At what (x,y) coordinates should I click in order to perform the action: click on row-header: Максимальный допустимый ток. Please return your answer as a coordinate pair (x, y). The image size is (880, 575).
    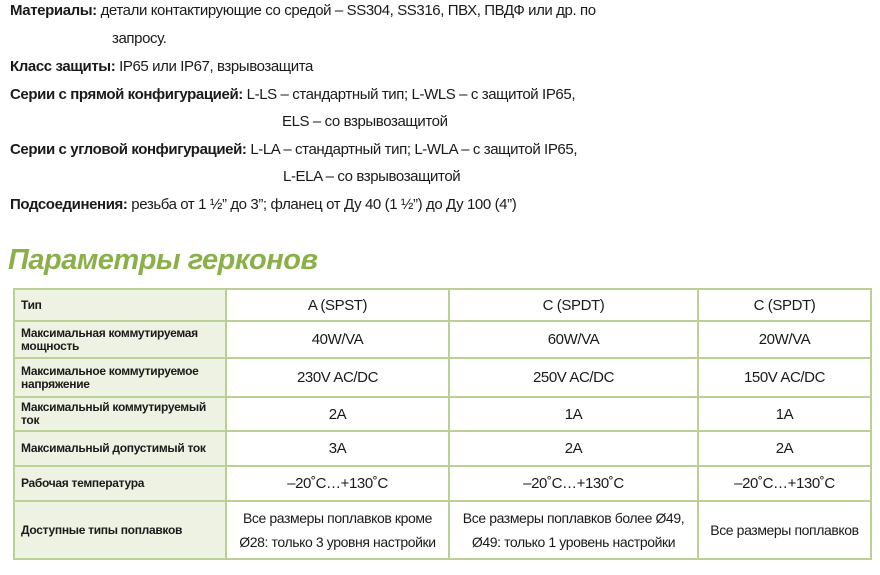
    Looking at the image, I should click on (120, 448).